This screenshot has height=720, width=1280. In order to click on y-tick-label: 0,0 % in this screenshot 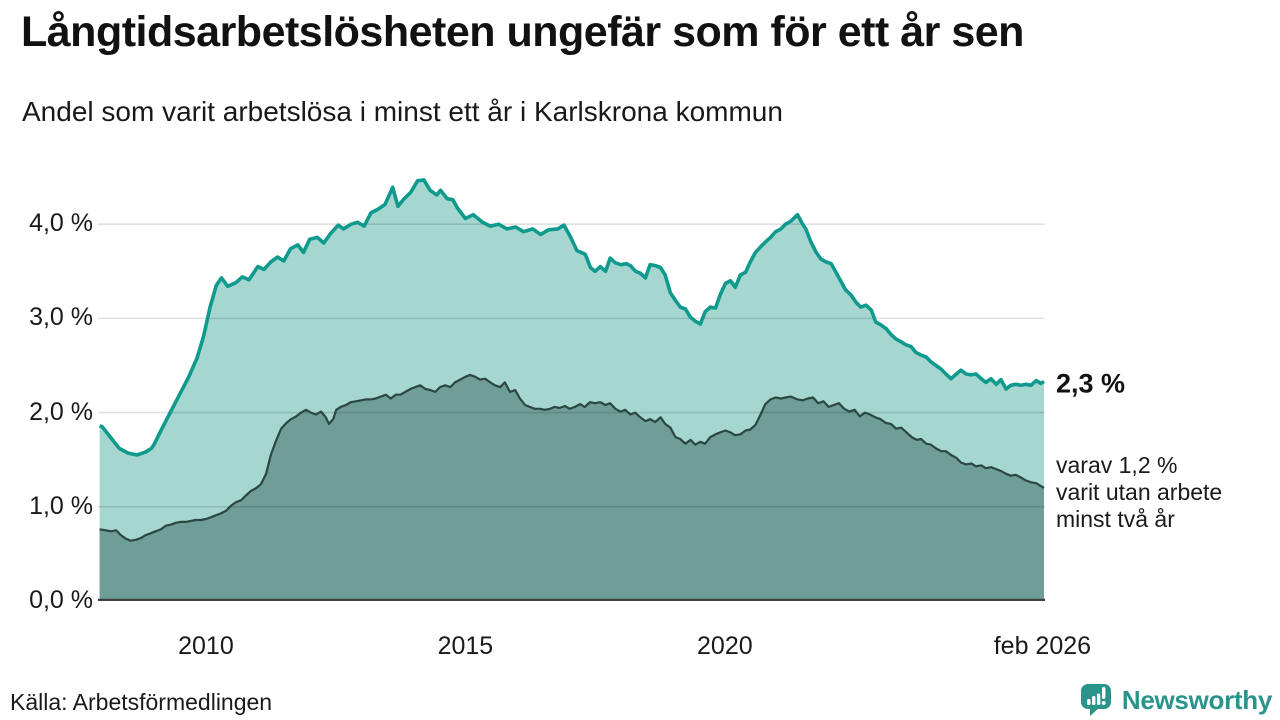, I will do `click(61, 599)`.